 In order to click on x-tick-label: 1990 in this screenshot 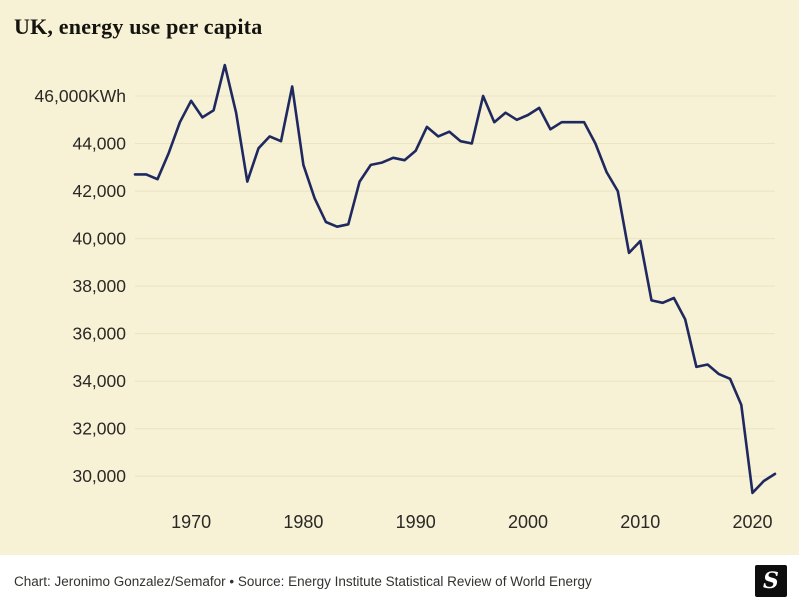, I will do `click(416, 522)`.